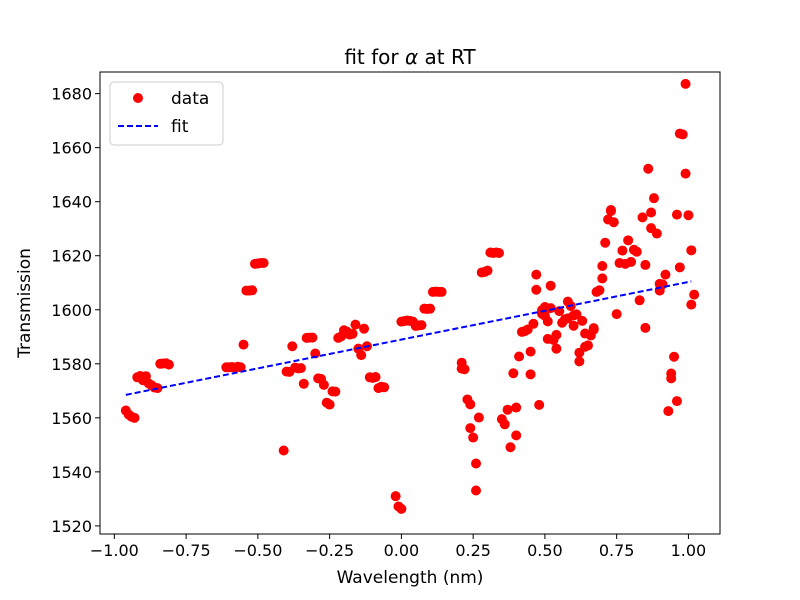  What do you see at coordinates (180, 127) in the screenshot?
I see `legend-fit-label: fit` at bounding box center [180, 127].